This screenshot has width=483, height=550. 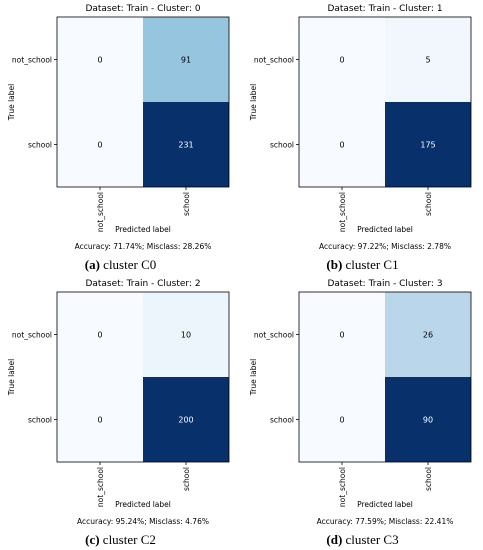 I want to click on cell-value-label: 231, so click(x=185, y=145).